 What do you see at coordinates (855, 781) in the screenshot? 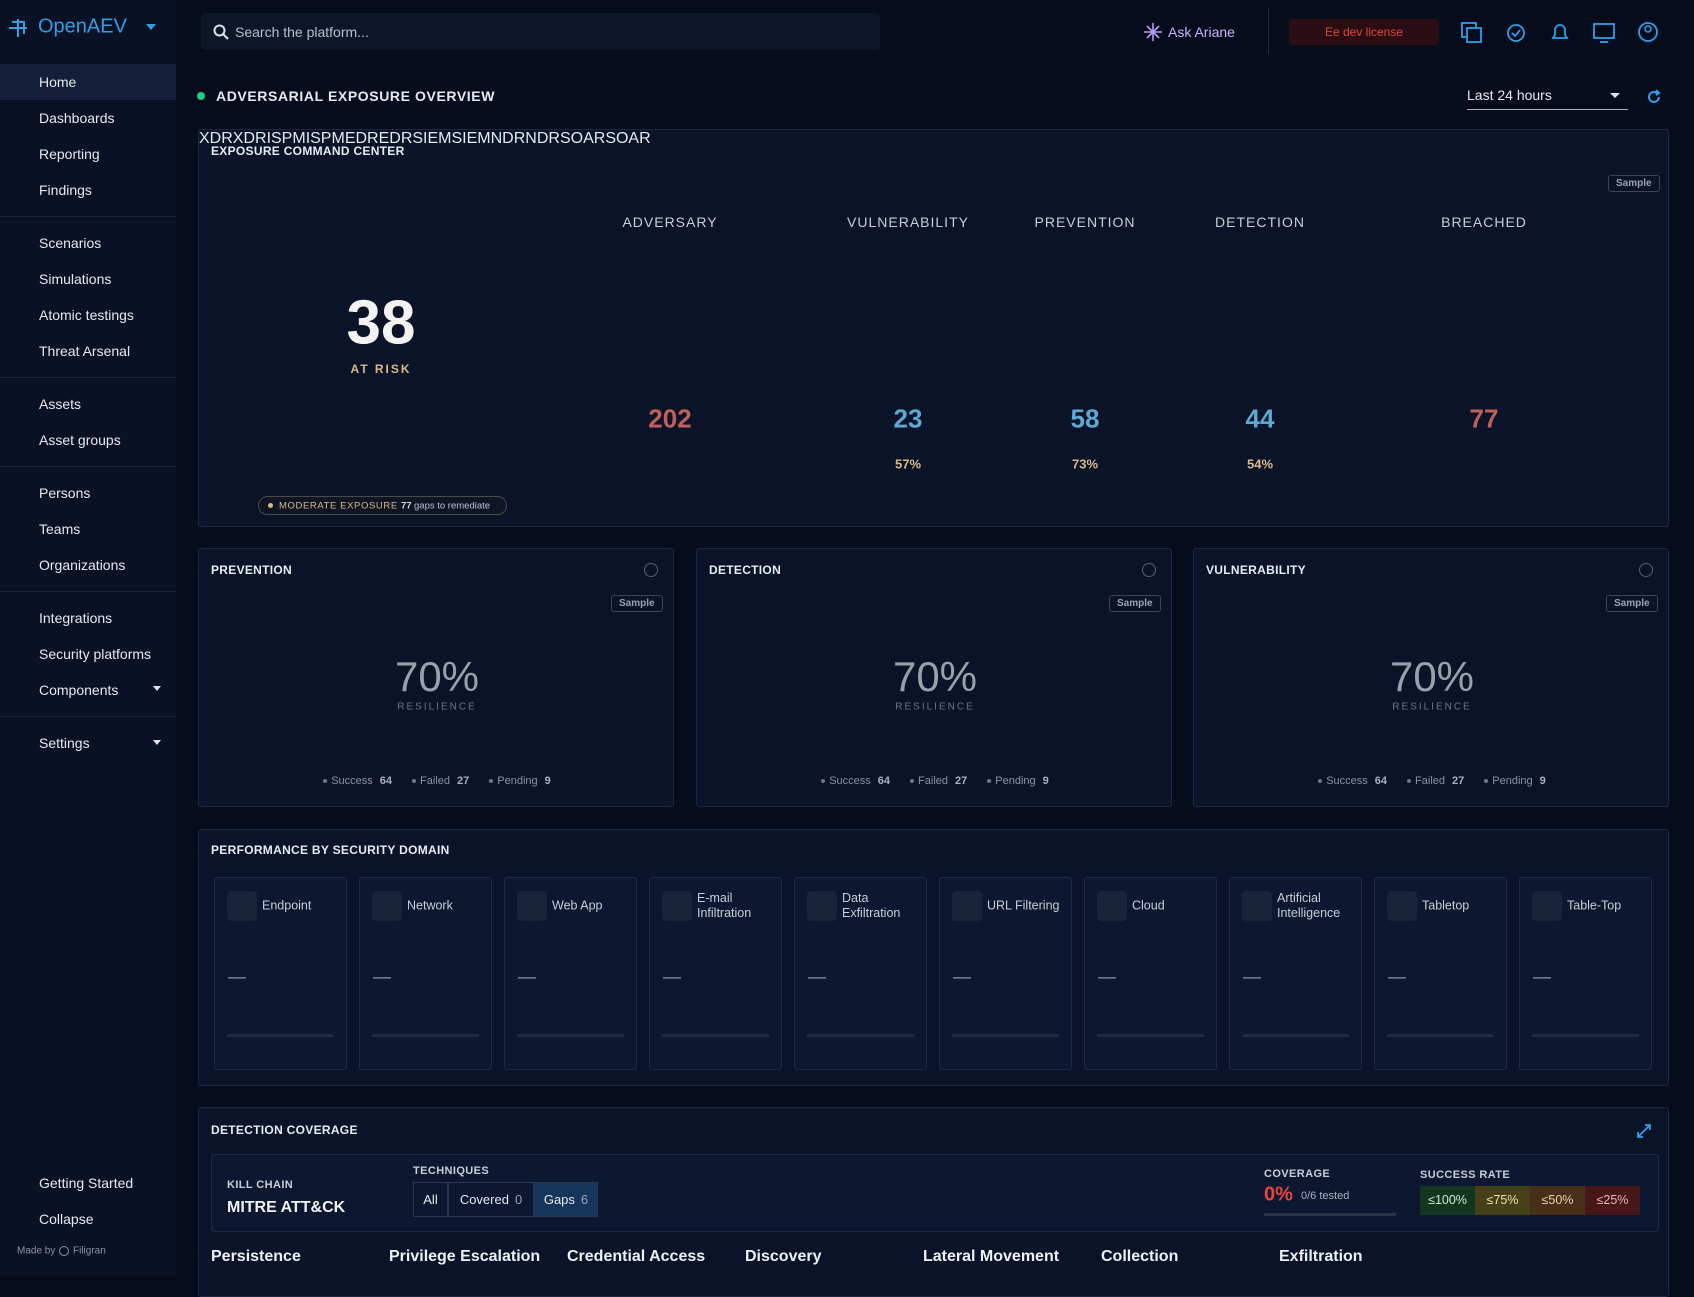
I see `legend-item: Success 64` at bounding box center [855, 781].